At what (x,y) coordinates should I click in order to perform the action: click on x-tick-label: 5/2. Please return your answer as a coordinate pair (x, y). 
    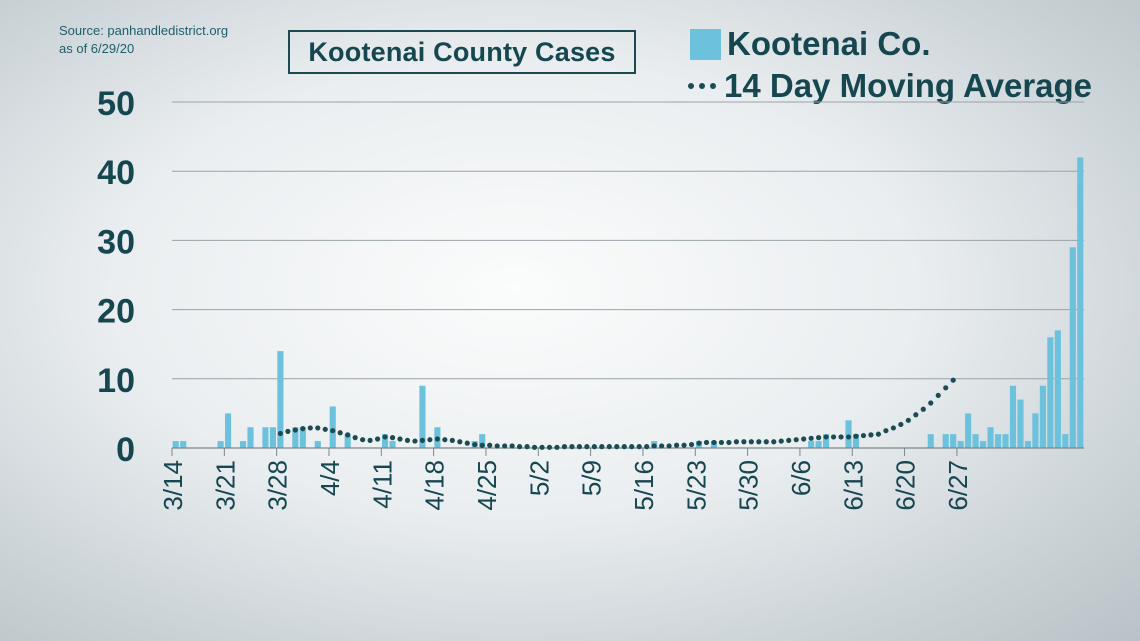
    Looking at the image, I should click on (539, 478).